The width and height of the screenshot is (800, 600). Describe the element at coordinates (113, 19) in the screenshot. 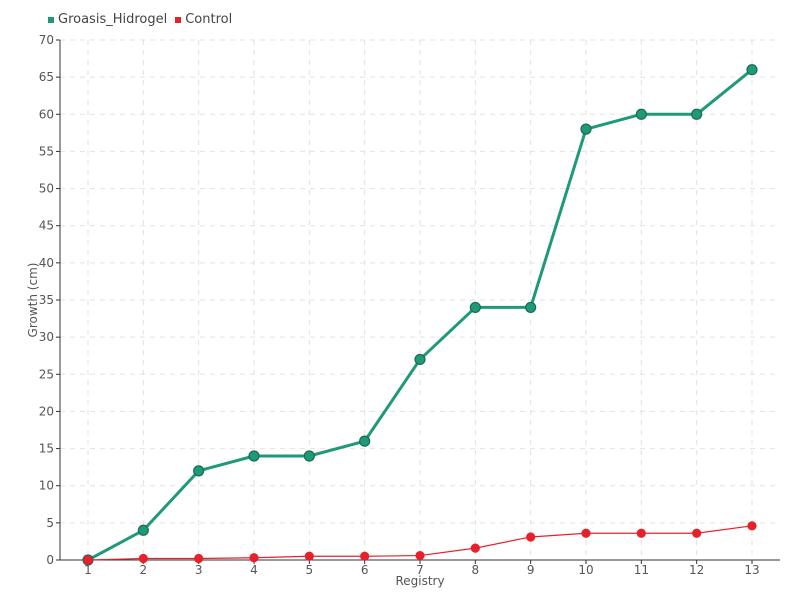

I see `legend-label-groasis: Groasis_Hidrogel` at that location.